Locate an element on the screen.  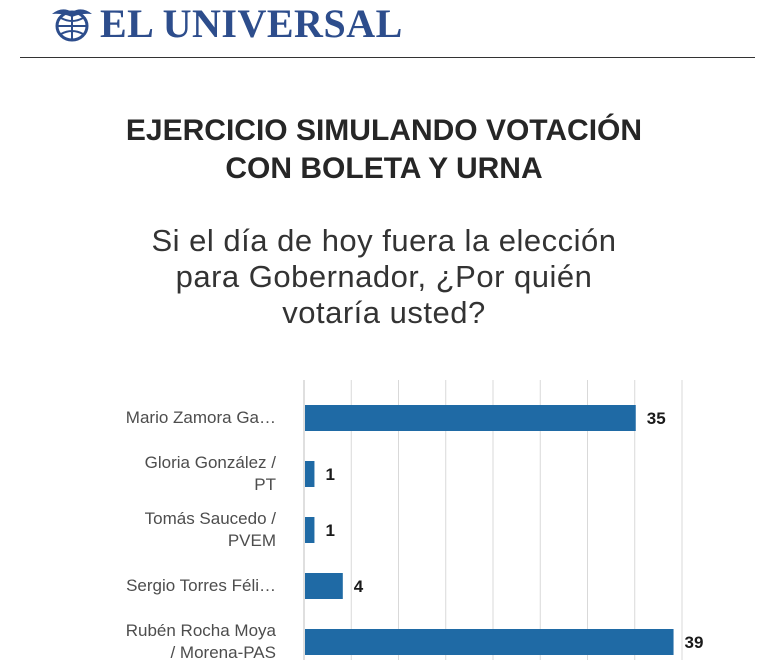
data-label: 39 is located at coordinates (694, 642).